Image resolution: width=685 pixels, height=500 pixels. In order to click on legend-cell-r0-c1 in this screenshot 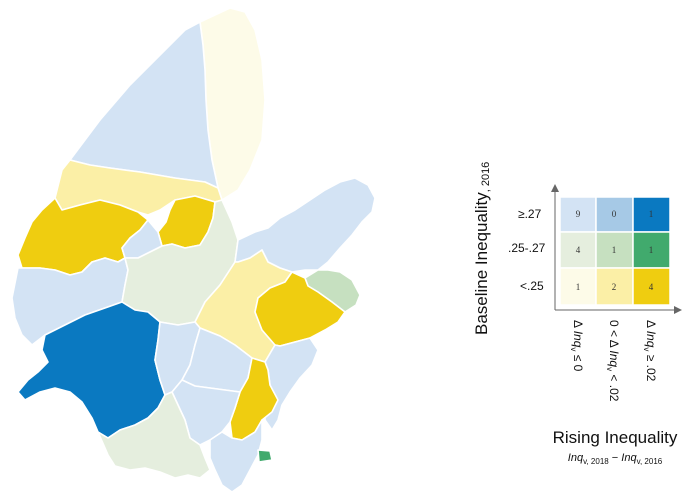, I will do `click(614, 214)`.